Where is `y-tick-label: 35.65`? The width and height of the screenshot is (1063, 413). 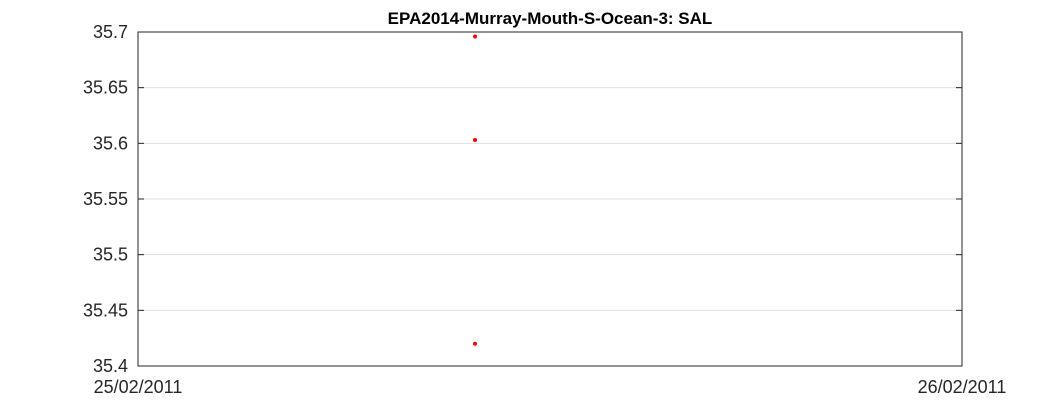
y-tick-label: 35.65 is located at coordinates (105, 88).